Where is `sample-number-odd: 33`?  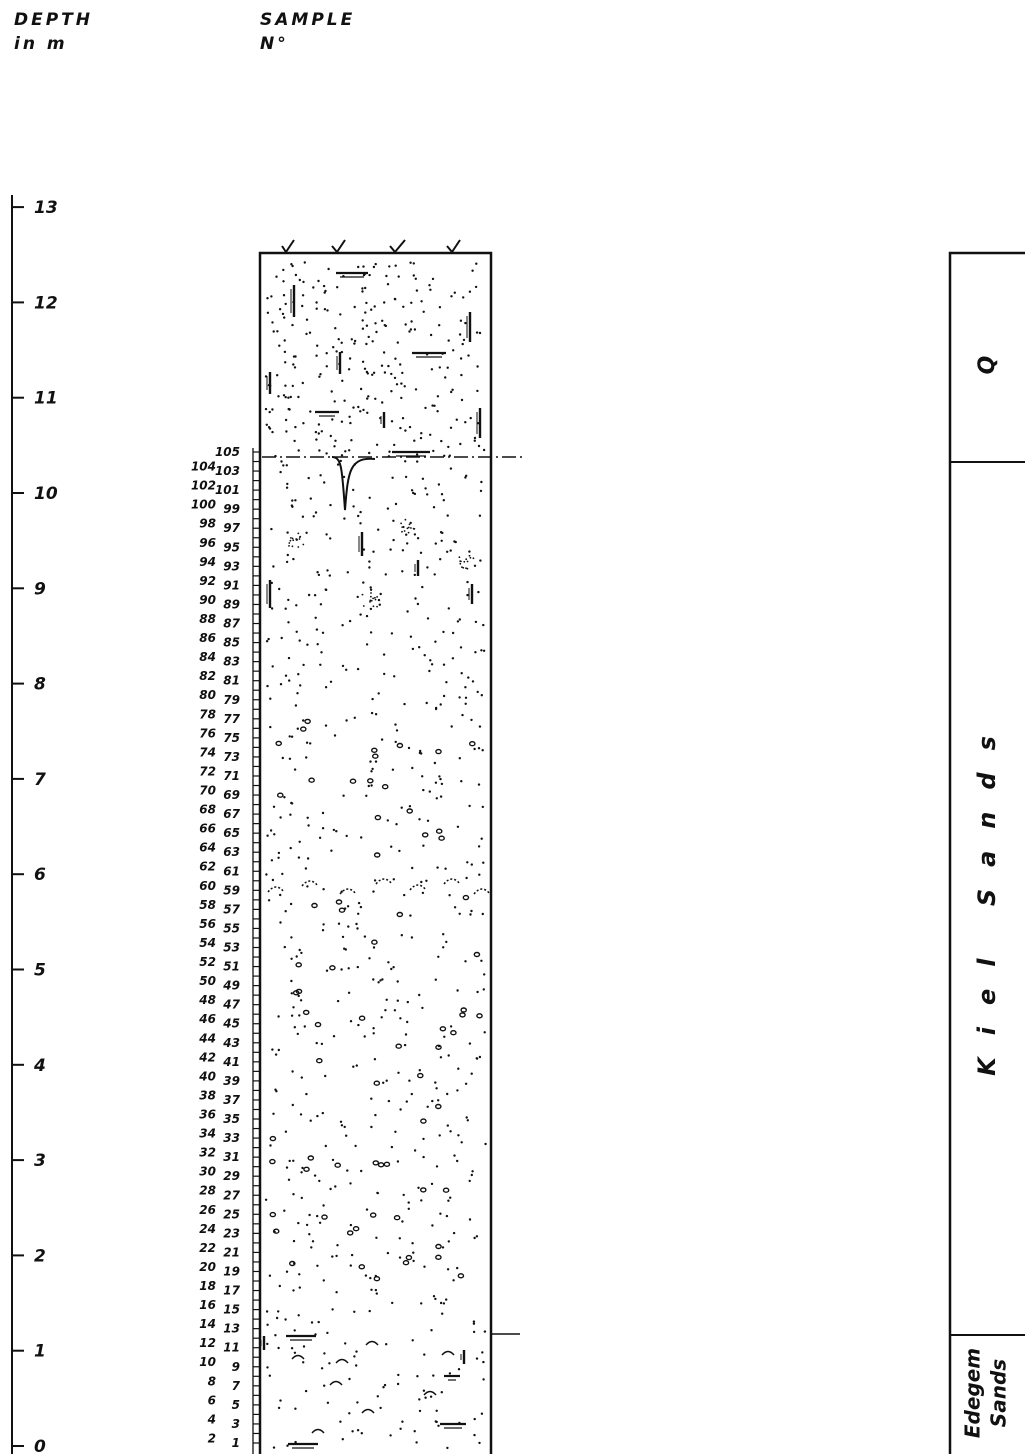 sample-number-odd: 33 is located at coordinates (231, 1138).